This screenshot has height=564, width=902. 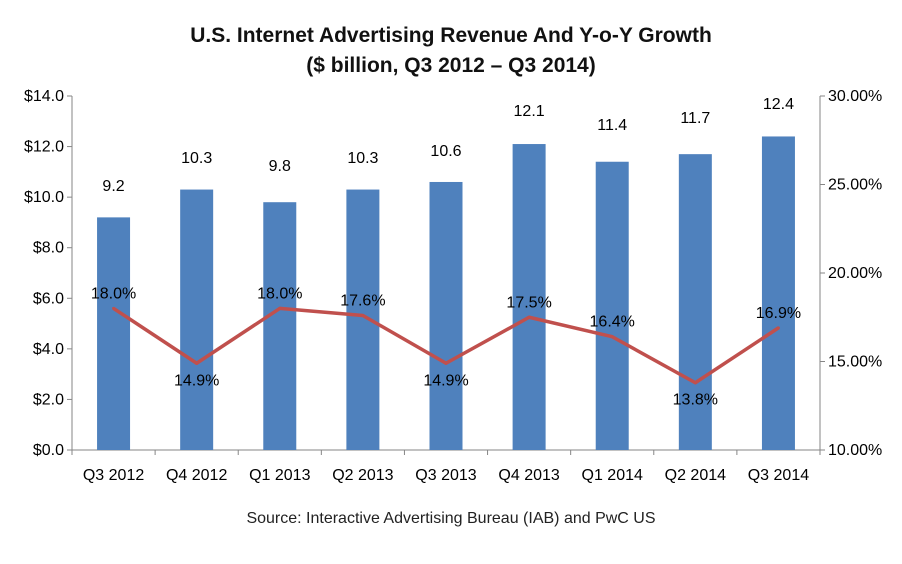 What do you see at coordinates (48, 298) in the screenshot?
I see `left-tick-label: $6.0` at bounding box center [48, 298].